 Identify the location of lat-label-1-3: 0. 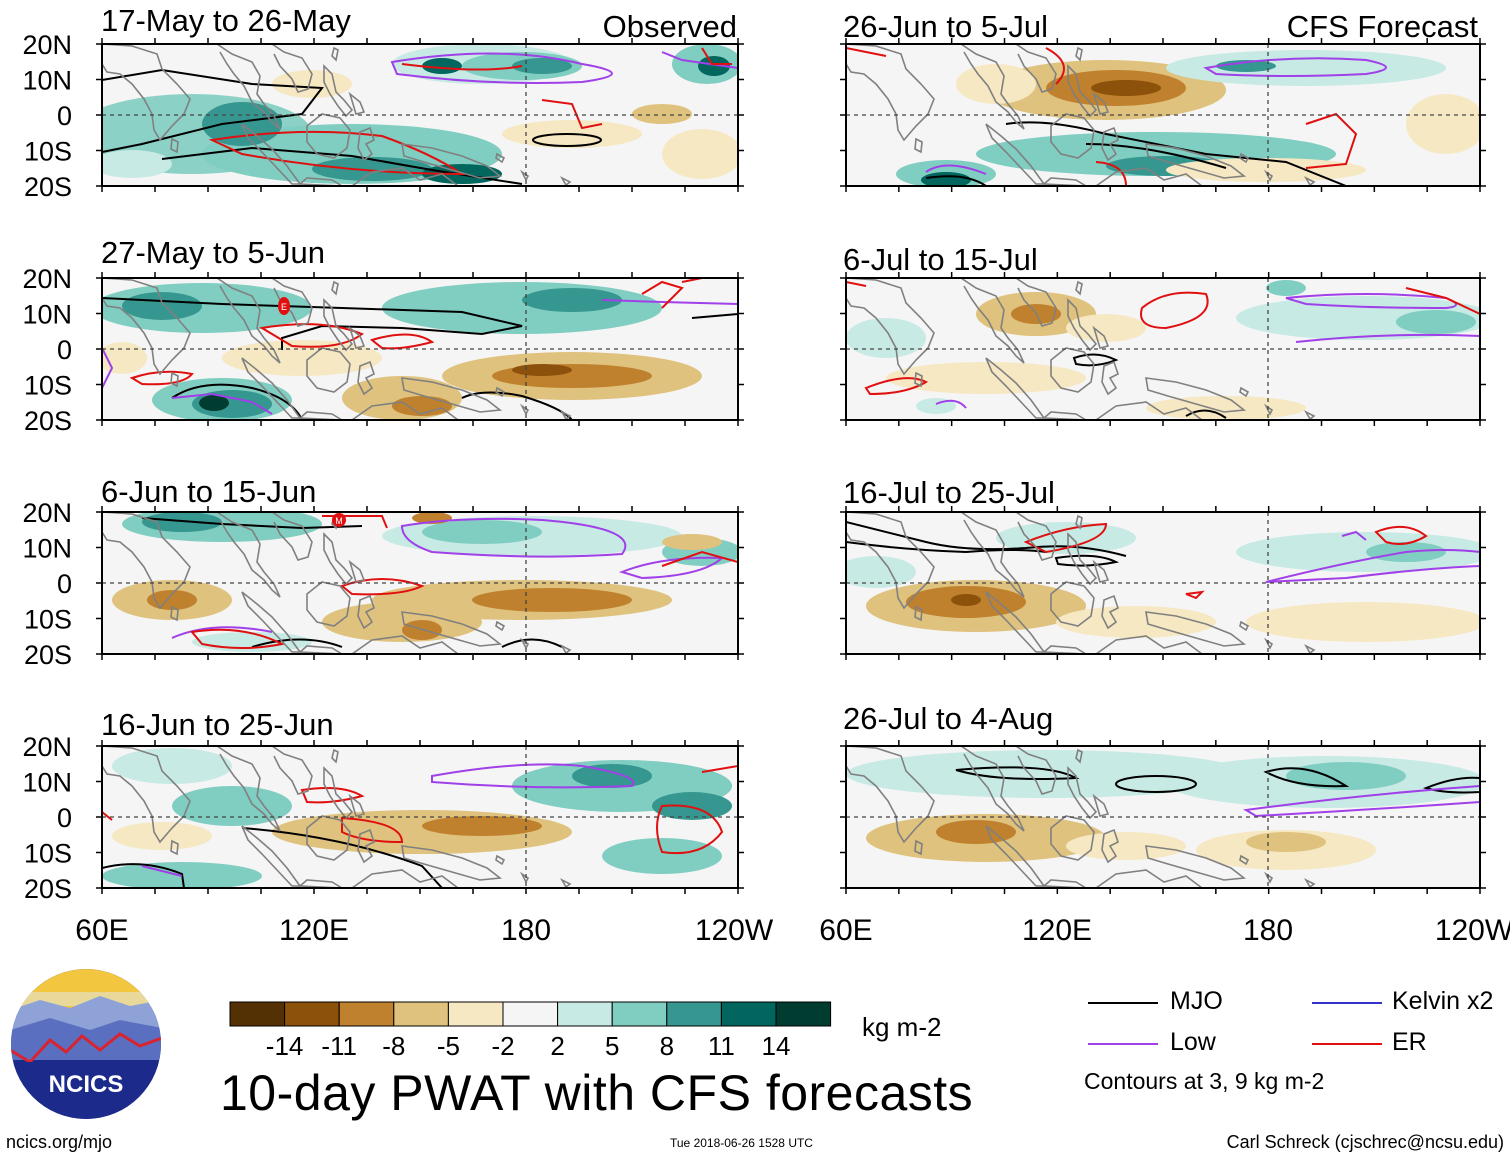
(64, 116).